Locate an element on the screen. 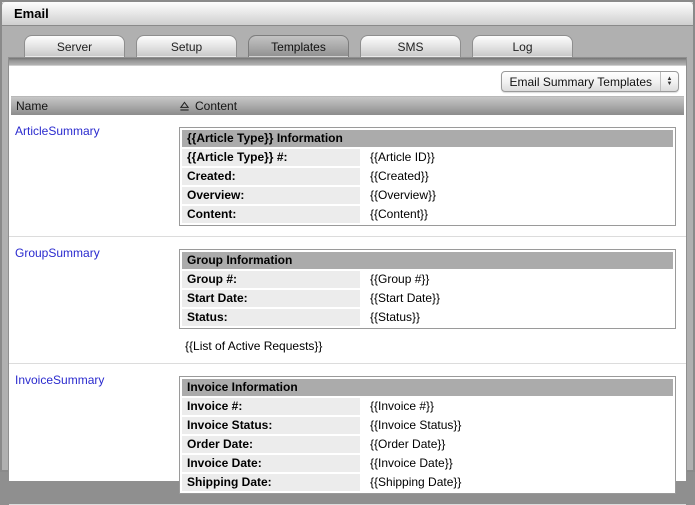 This screenshot has width=695, height=505. page-title: Email is located at coordinates (31, 13).